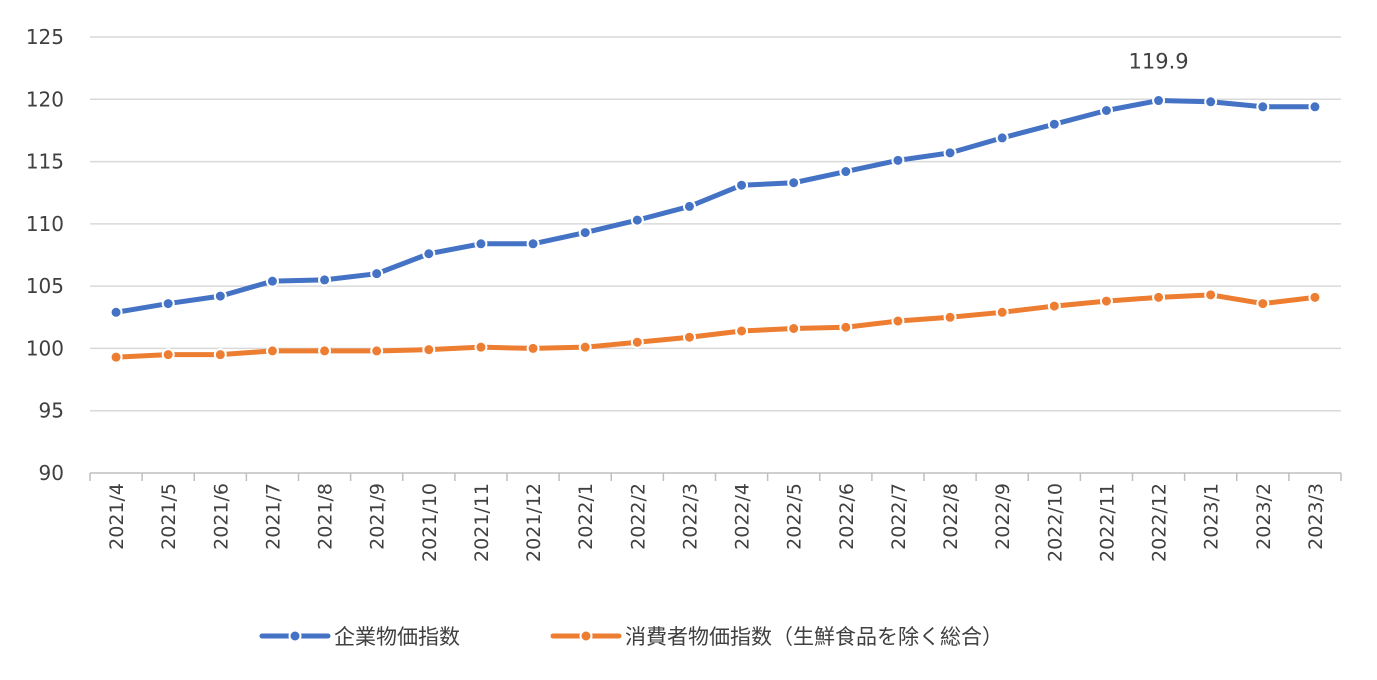 This screenshot has width=1377, height=680. Describe the element at coordinates (430, 522) in the screenshot. I see `x-tick-label: 2021/10` at that location.